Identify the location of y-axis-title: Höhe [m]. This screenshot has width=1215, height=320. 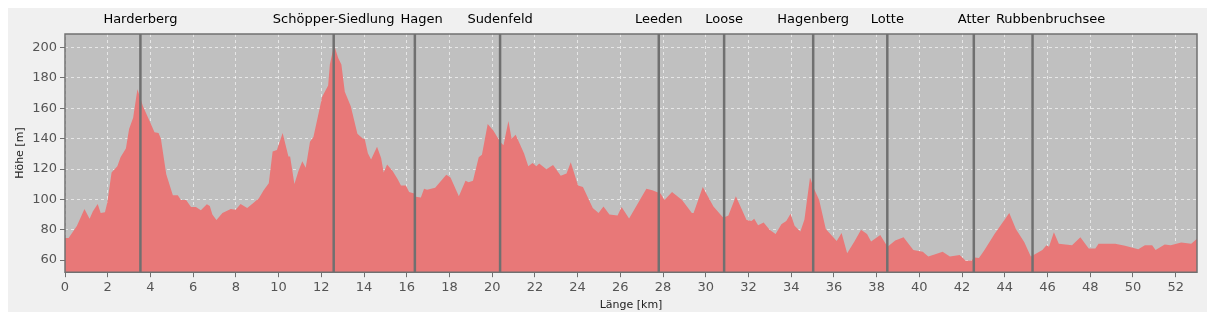
(20, 153).